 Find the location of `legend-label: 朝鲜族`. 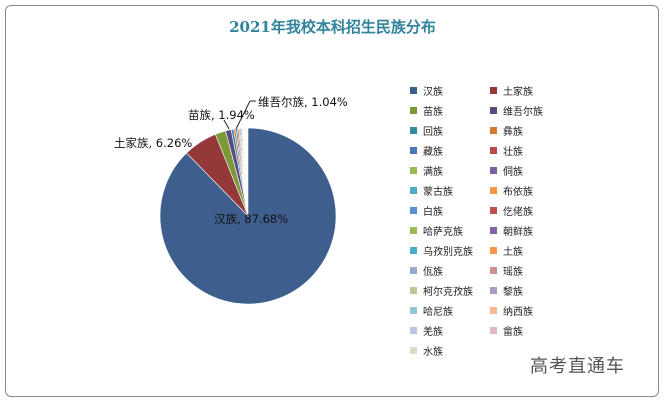

legend-label: 朝鲜族 is located at coordinates (518, 232).